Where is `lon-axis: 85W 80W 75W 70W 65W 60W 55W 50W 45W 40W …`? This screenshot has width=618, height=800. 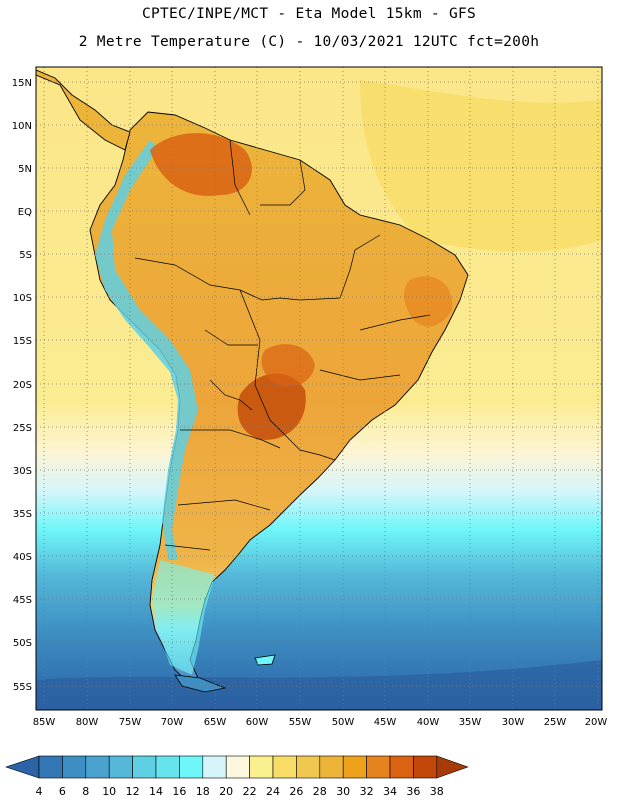
lon-axis: 85W 80W 75W 70W 65W 60W 55W 50W 45W 40W … is located at coordinates (320, 722).